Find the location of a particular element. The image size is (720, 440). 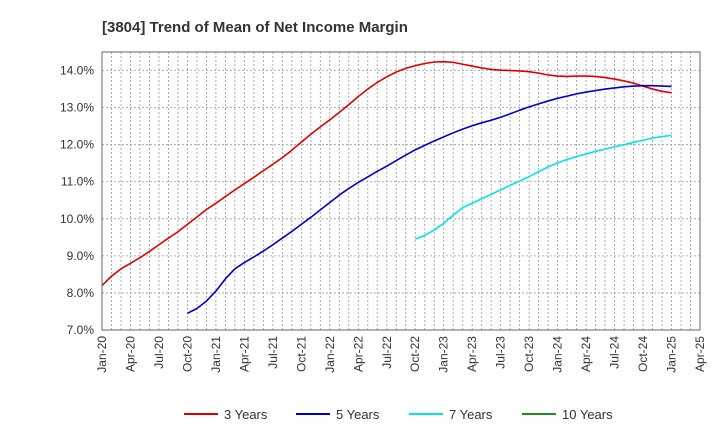

legend: 3 Years 5 Years 7 Years 10 Years is located at coordinates (398, 414).